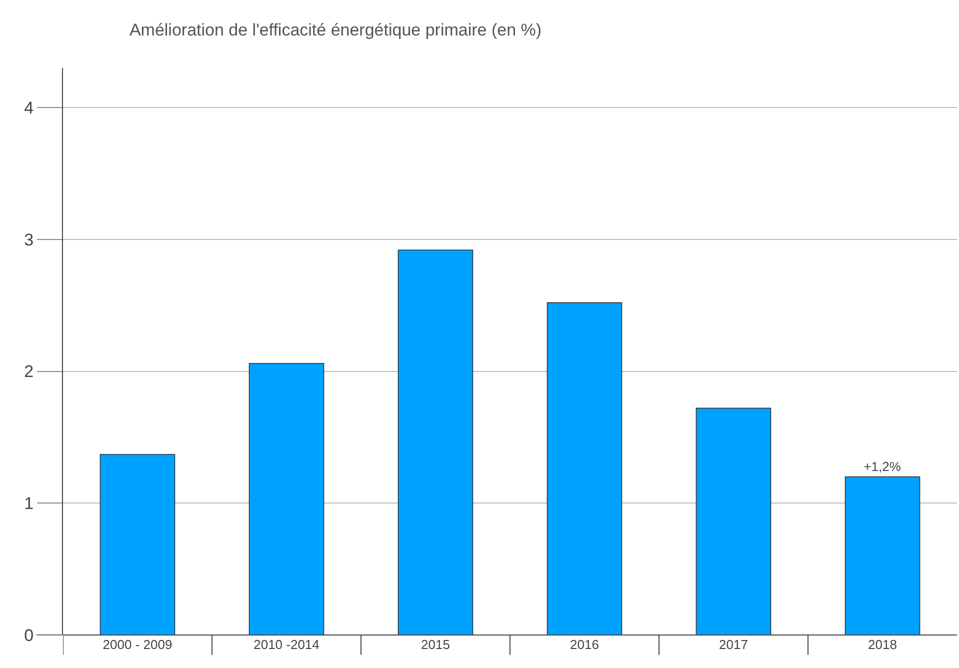 This screenshot has width=959, height=668. I want to click on y-tick-label: 4, so click(29, 108).